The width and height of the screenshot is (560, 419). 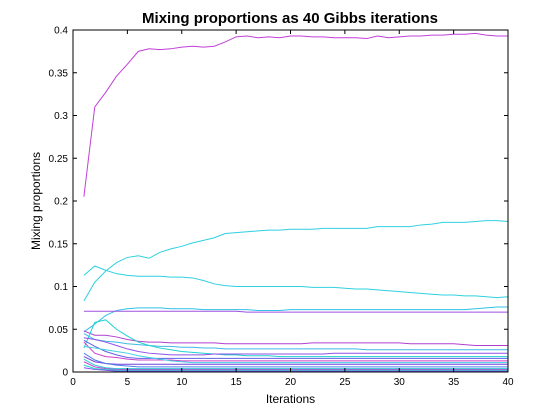 What do you see at coordinates (345, 382) in the screenshot?
I see `x-tick-label: 25` at bounding box center [345, 382].